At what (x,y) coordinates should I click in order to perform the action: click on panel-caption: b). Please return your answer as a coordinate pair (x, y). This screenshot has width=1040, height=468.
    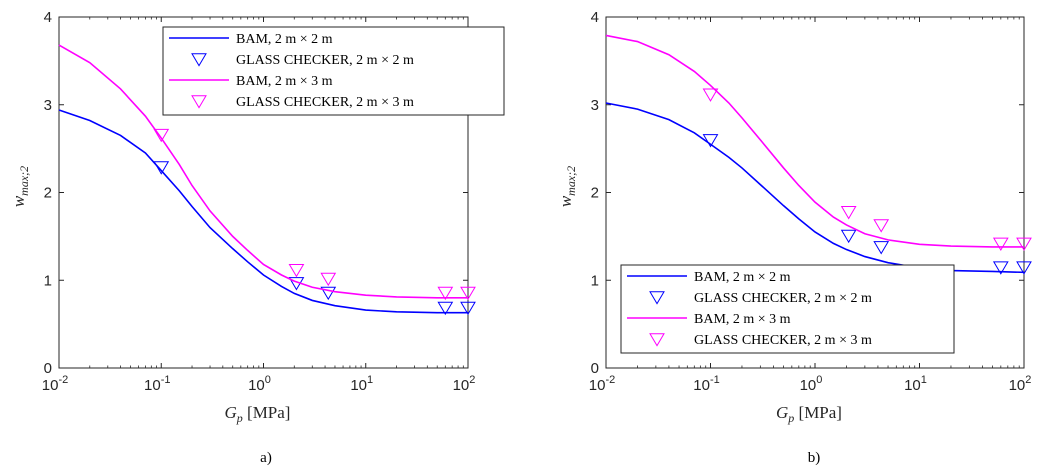
    Looking at the image, I should click on (814, 458).